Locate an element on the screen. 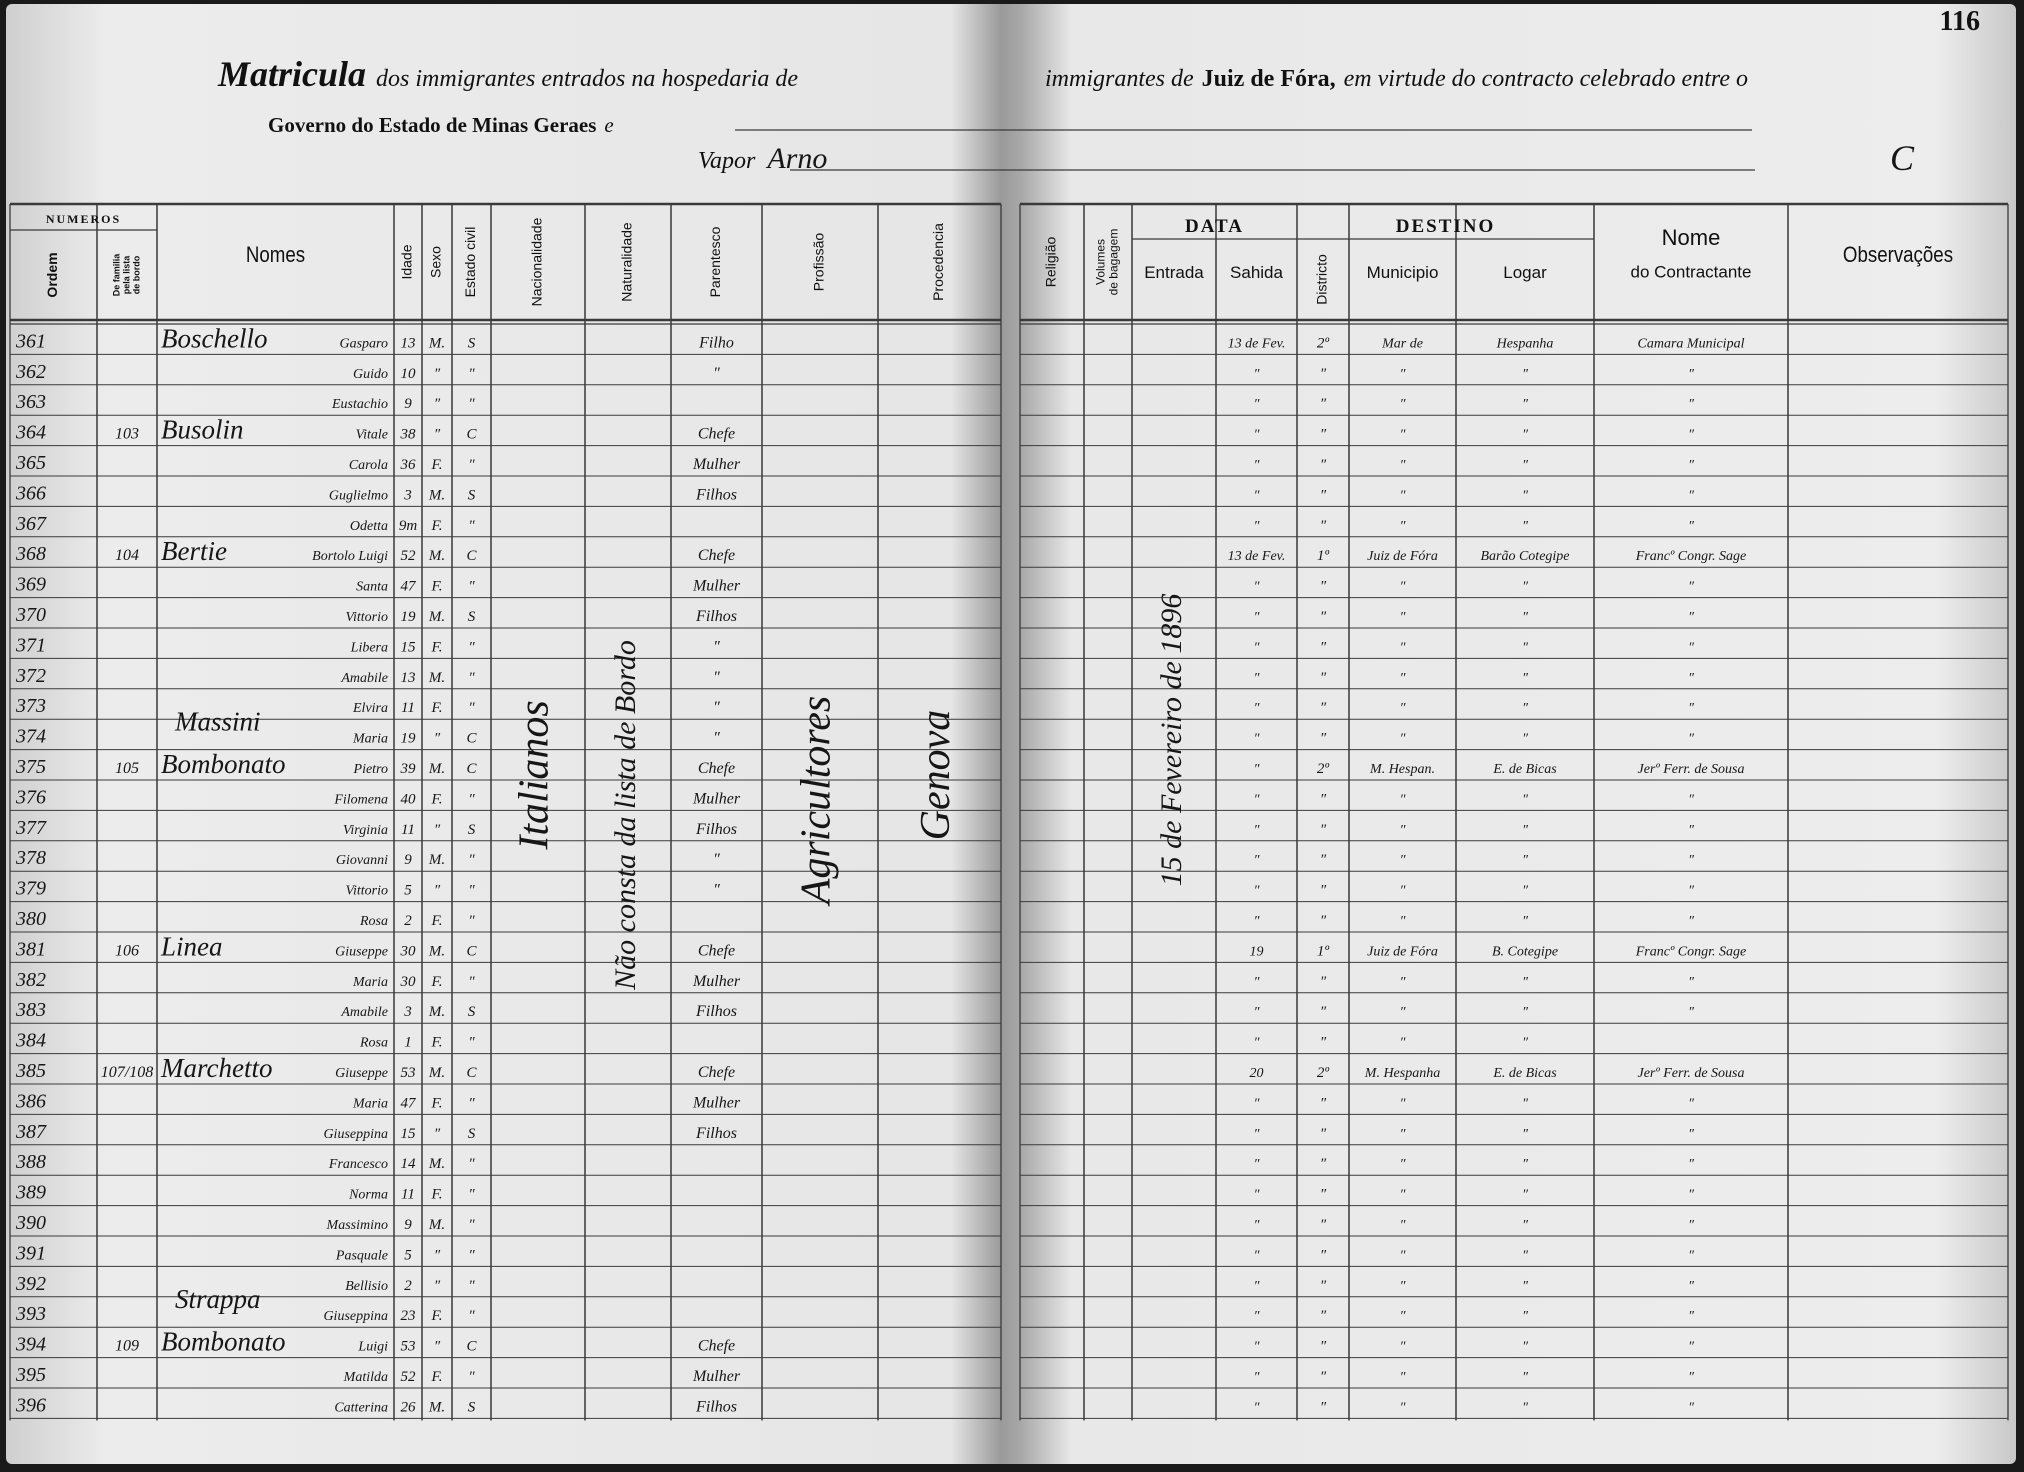  cell-given-name: Vitale is located at coordinates (372, 435).